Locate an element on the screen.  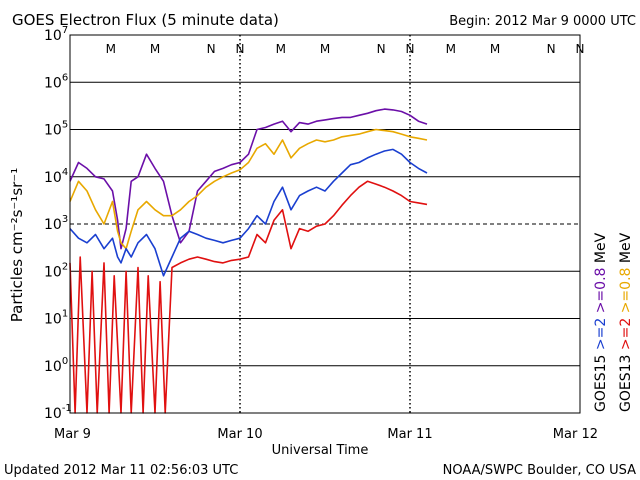
updated-label: Updated 2012 Mar 11 02:56:03 UTC is located at coordinates (121, 470).